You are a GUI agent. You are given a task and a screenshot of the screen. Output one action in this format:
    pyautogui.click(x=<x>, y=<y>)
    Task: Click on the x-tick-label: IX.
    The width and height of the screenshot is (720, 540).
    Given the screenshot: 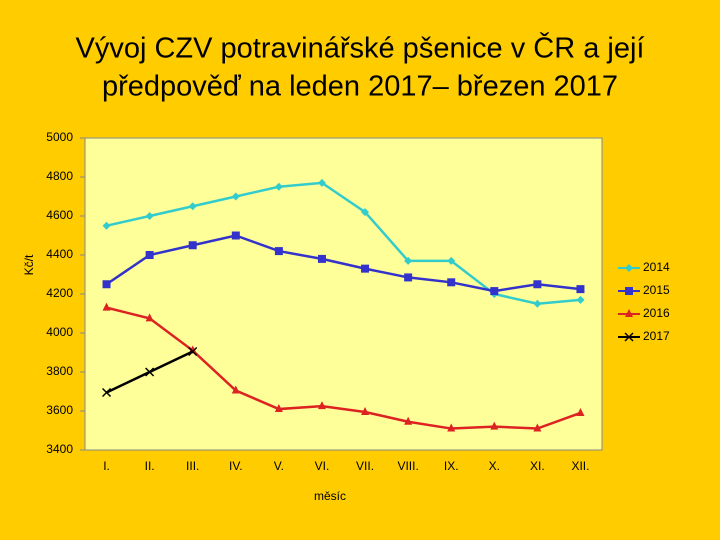 What is the action you would take?
    pyautogui.click(x=451, y=466)
    